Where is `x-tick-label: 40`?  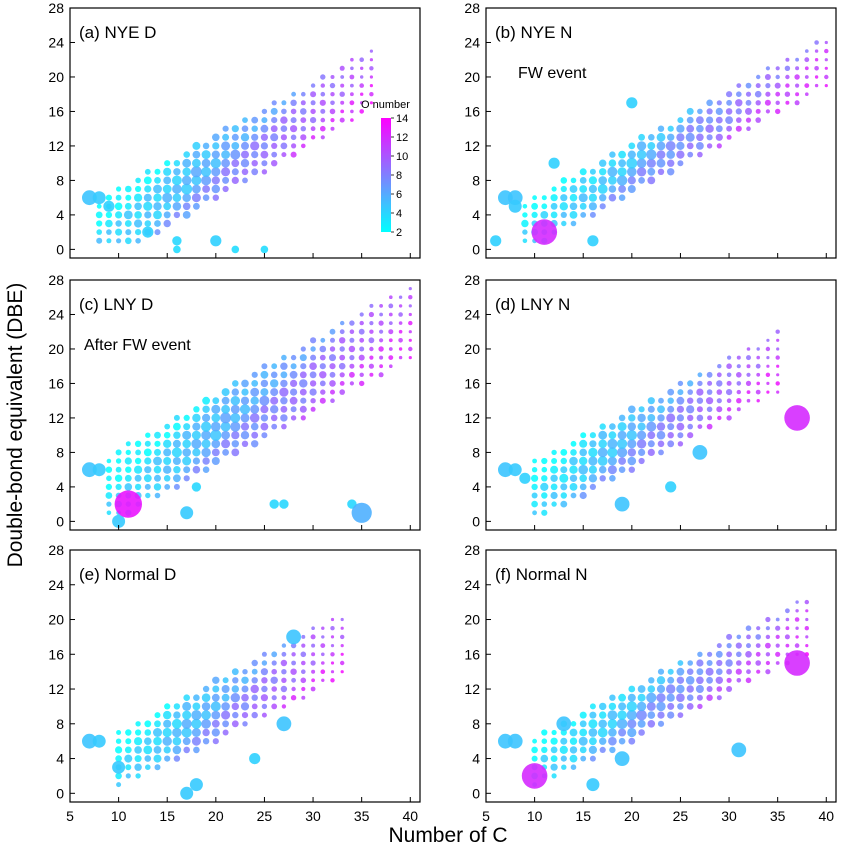 x-tick-label: 40 is located at coordinates (826, 816).